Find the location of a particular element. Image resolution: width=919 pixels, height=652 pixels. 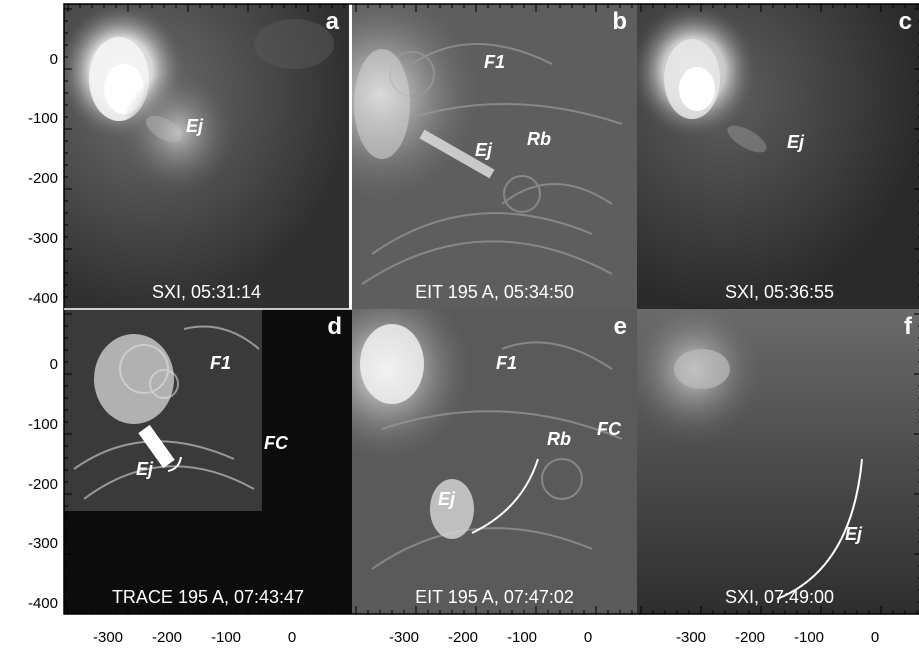

panel-d: d F1 FC Ej TRACE 195 A, 07:43:47 is located at coordinates (208, 461).